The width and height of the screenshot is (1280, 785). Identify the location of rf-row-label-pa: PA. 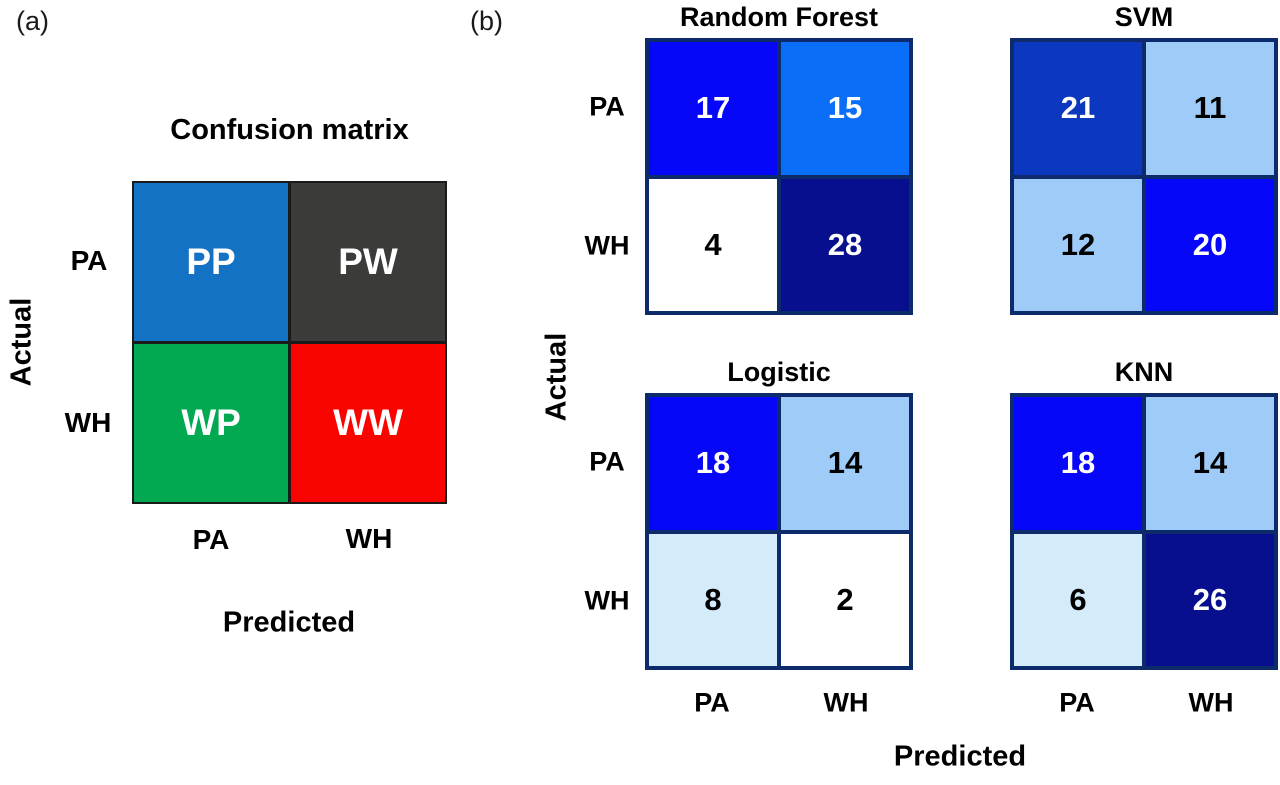
(607, 106).